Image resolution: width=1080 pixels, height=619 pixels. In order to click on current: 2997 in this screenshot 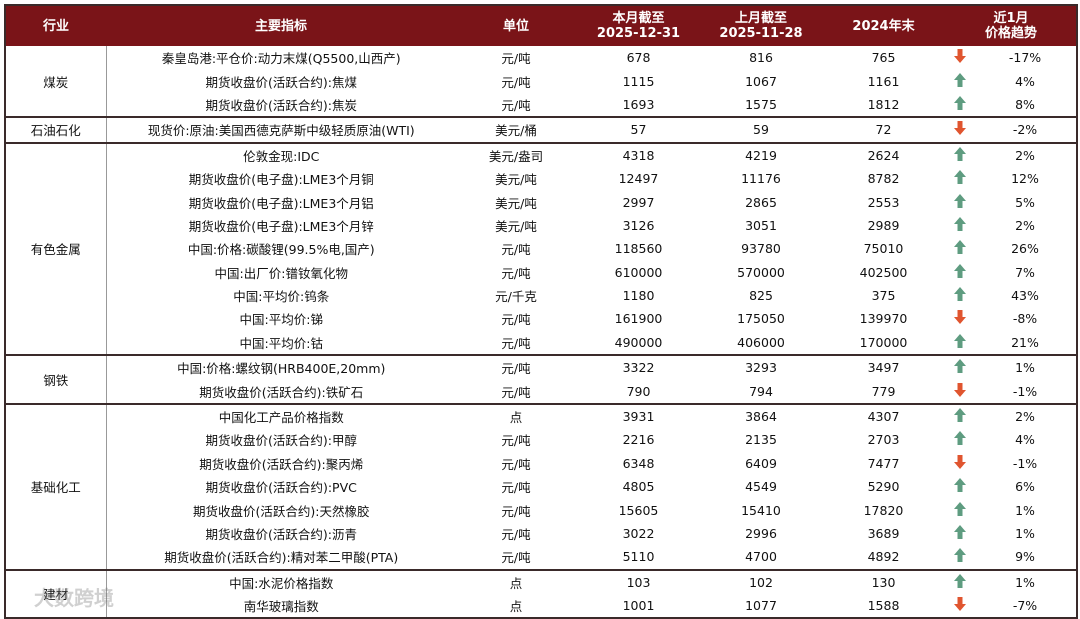, I will do `click(638, 202)`.